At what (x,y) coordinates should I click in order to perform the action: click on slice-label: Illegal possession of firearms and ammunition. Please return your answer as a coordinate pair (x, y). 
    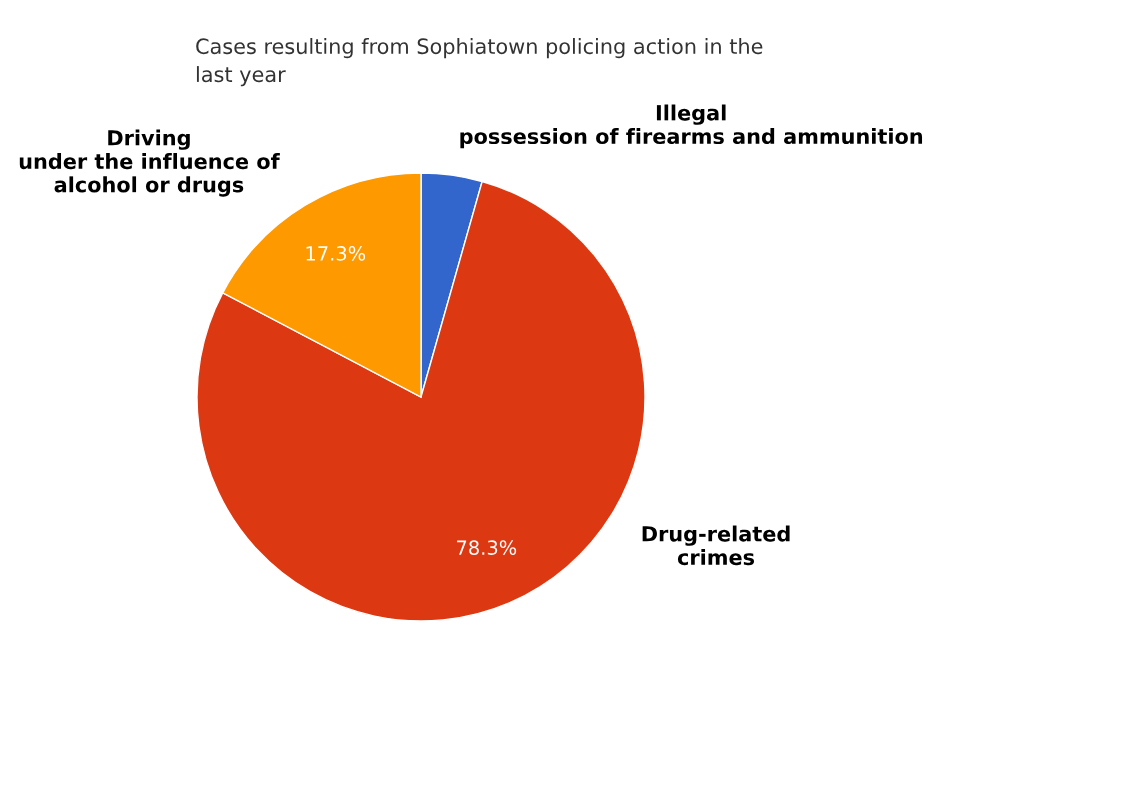
    Looking at the image, I should click on (691, 126).